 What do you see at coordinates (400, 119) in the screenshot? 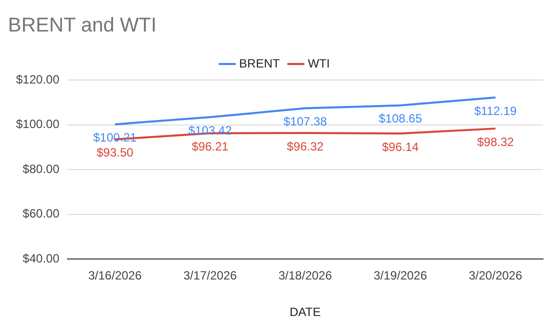
I see `data-label: $108.65` at bounding box center [400, 119].